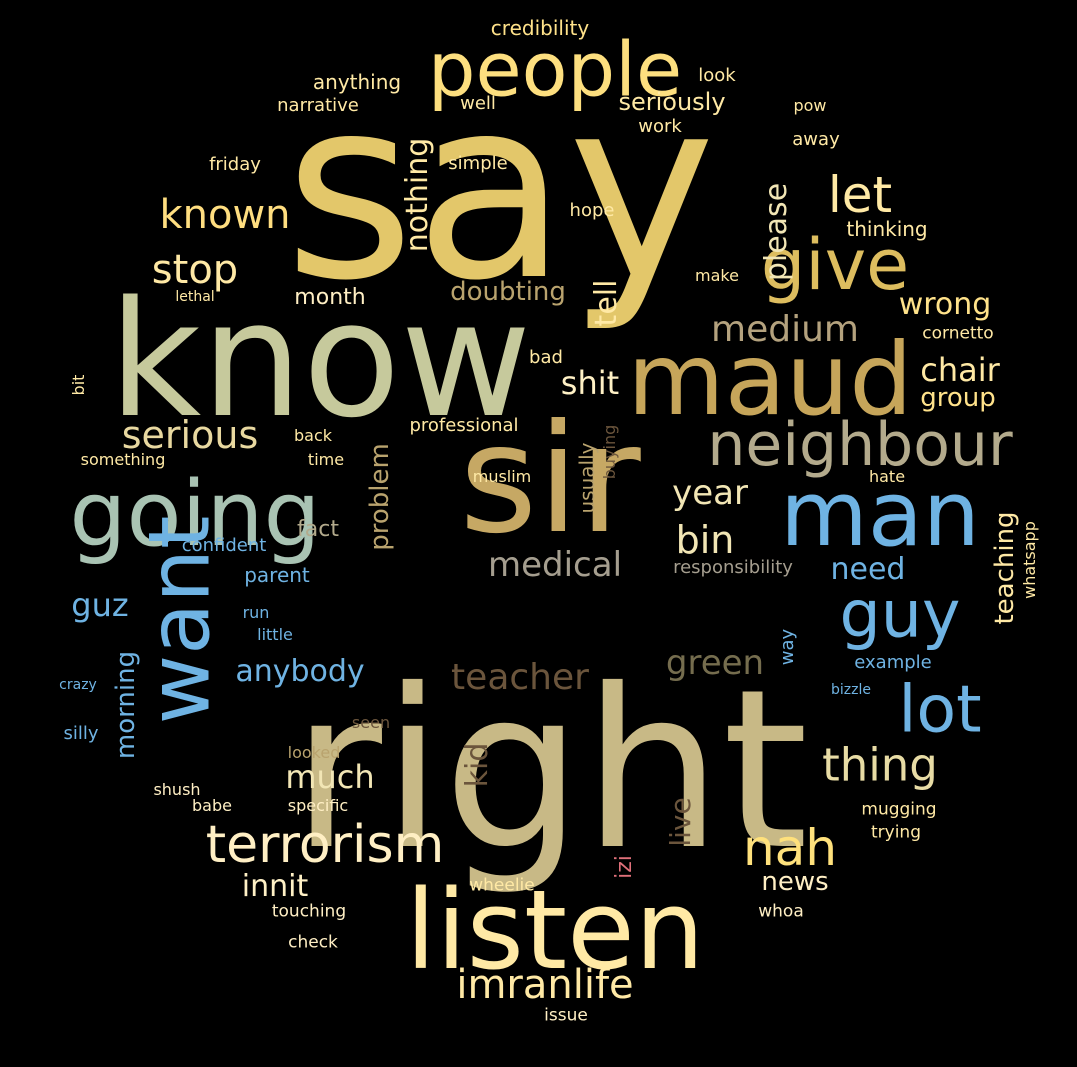 The width and height of the screenshot is (1077, 1067). What do you see at coordinates (100, 605) in the screenshot?
I see `word-guz: guz` at bounding box center [100, 605].